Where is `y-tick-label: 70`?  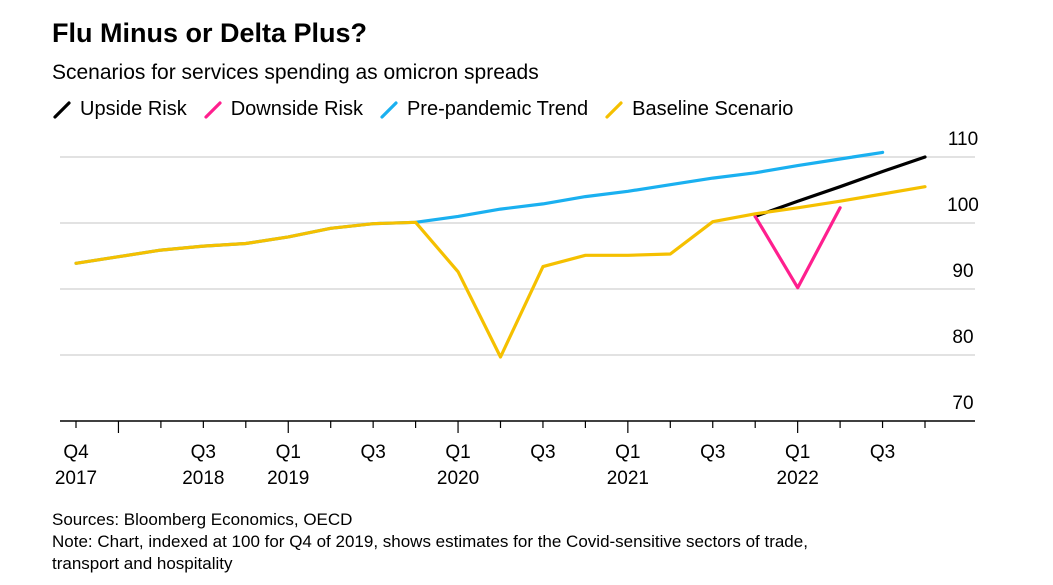 y-tick-label: 70 is located at coordinates (962, 403).